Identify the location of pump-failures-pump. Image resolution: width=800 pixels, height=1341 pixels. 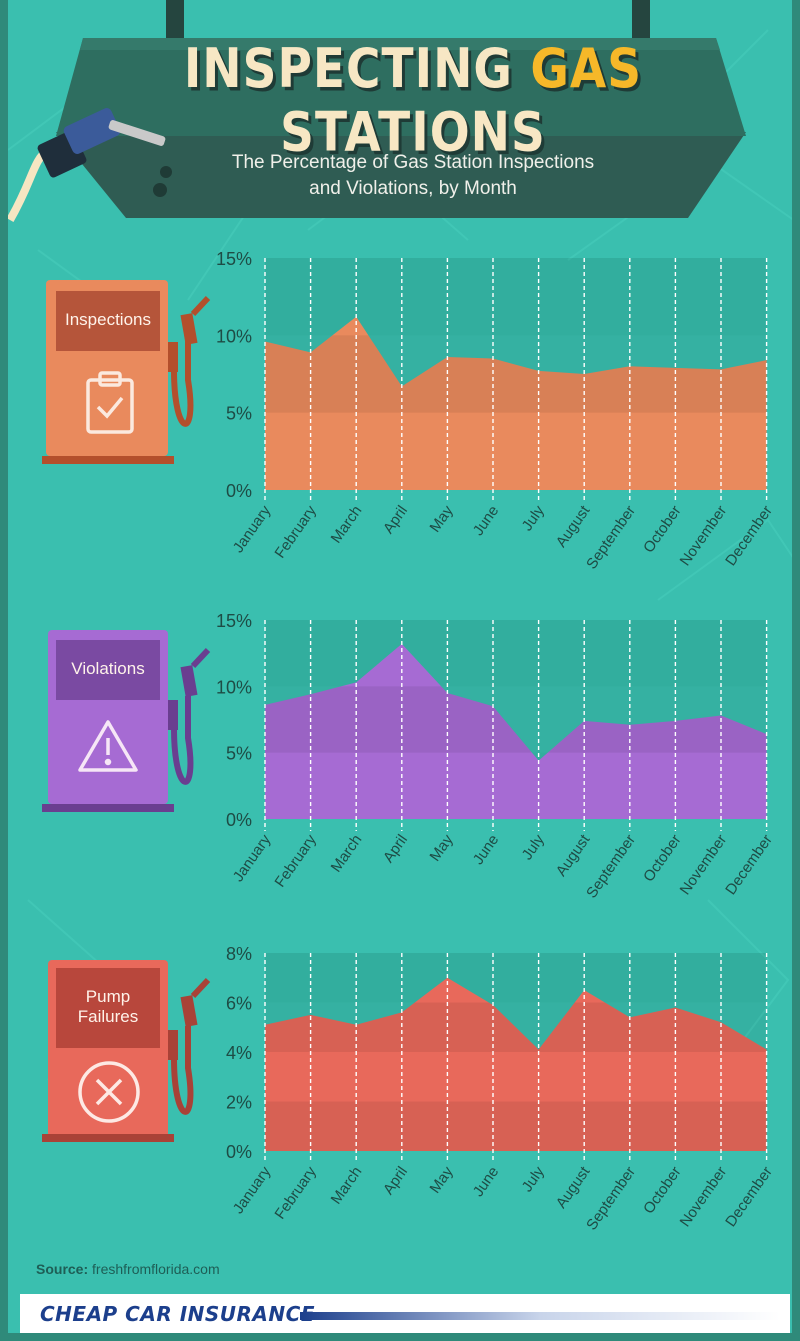
(126, 1051).